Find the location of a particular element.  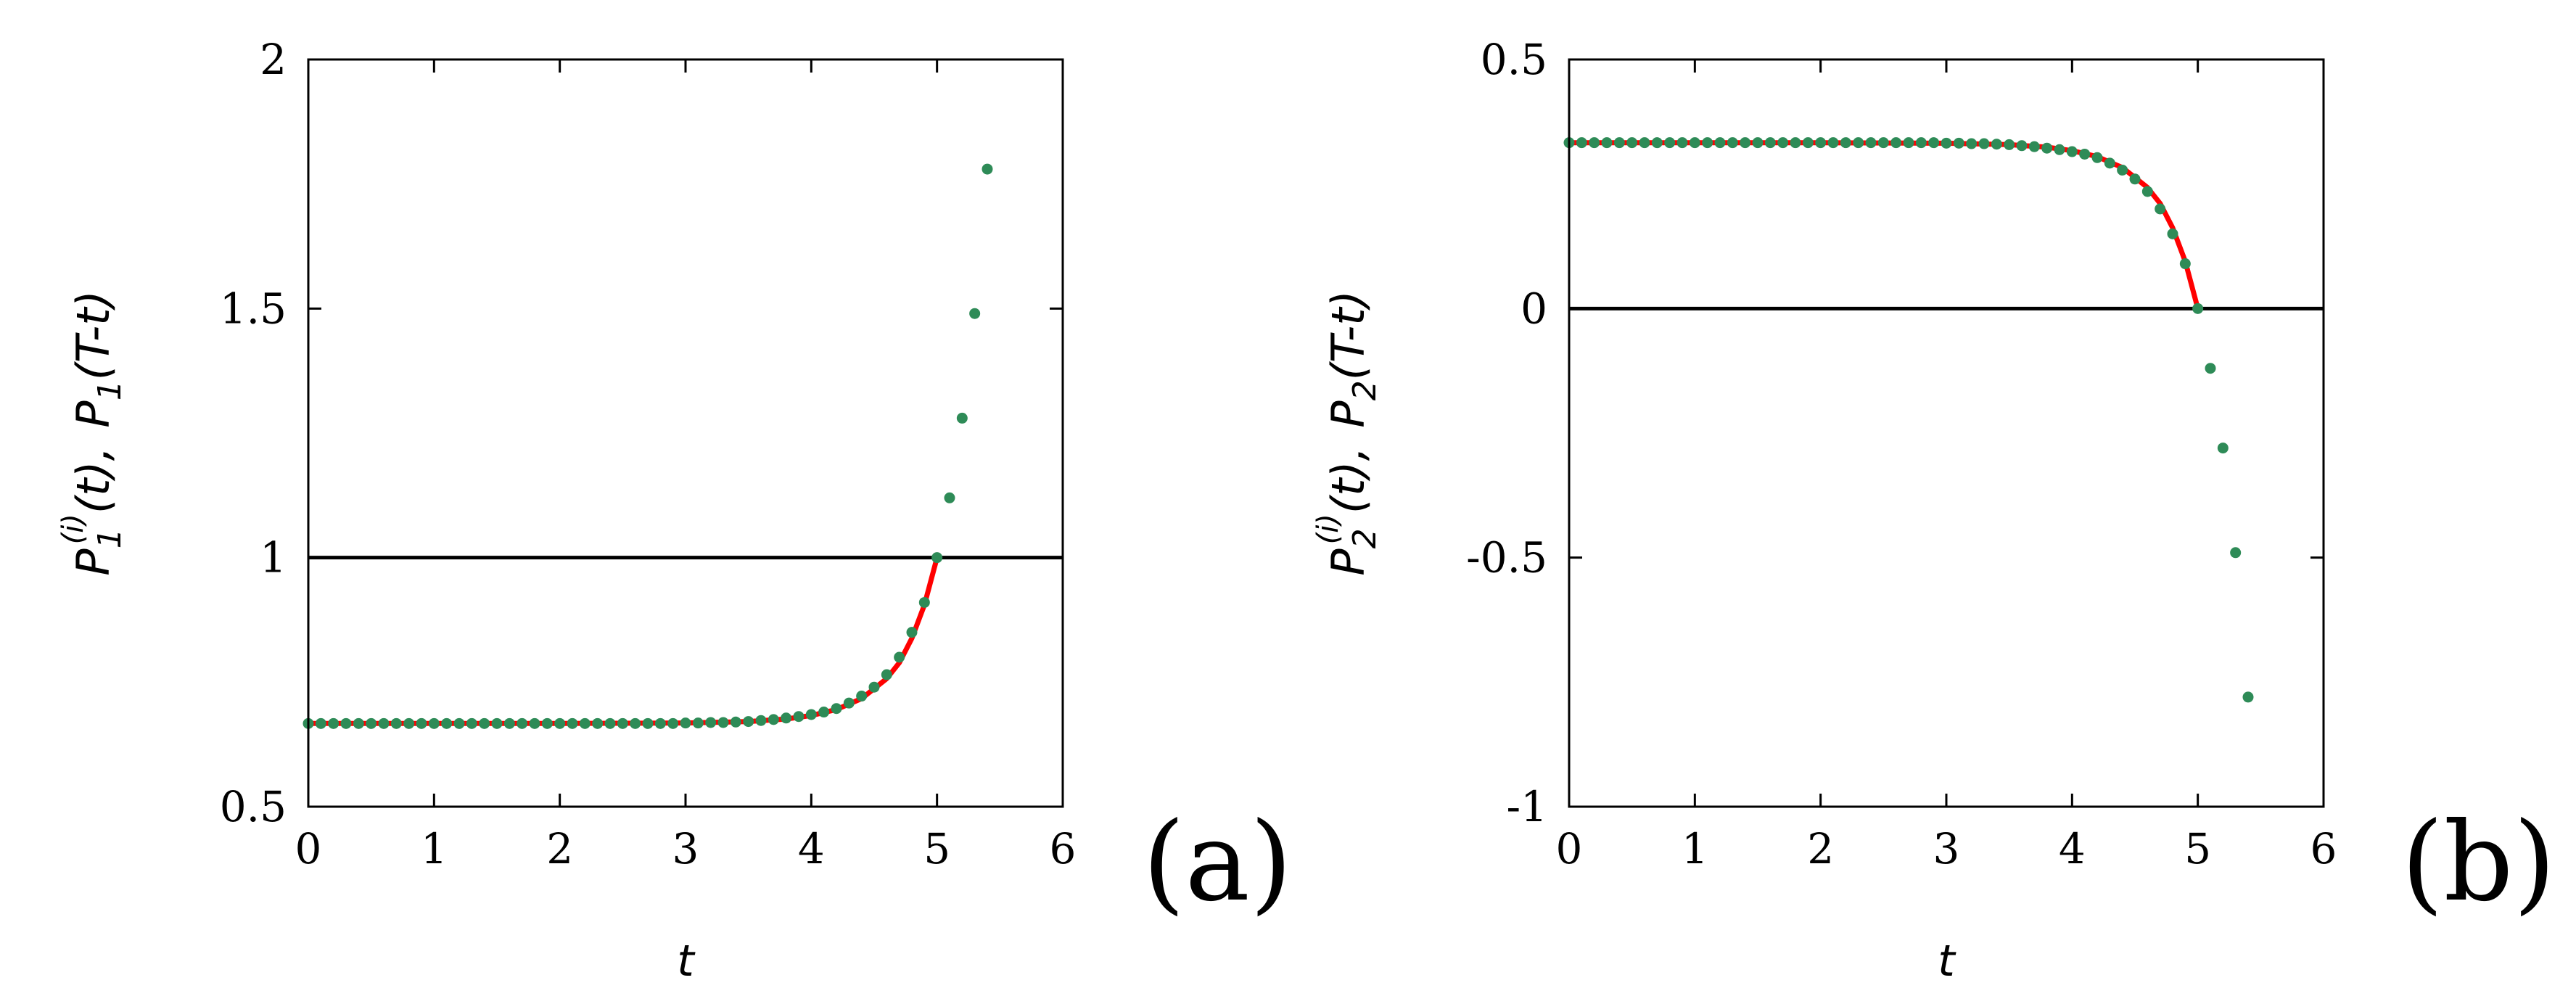

y-axis-label: P1(i)(t),P1(T-t) is located at coordinates (92, 433).